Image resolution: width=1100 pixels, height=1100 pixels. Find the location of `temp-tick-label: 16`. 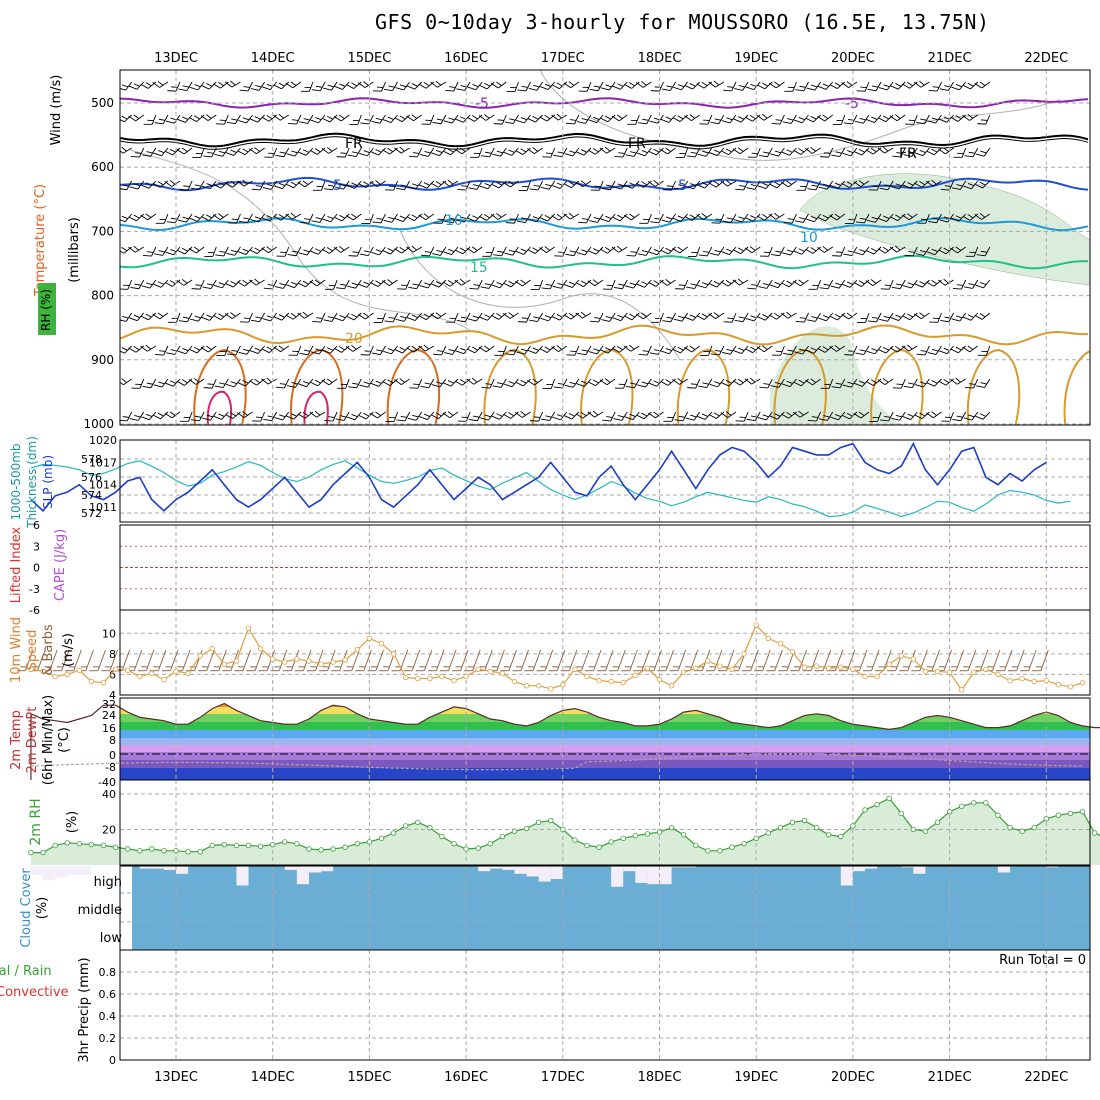

temp-tick-label: 16 is located at coordinates (109, 728).